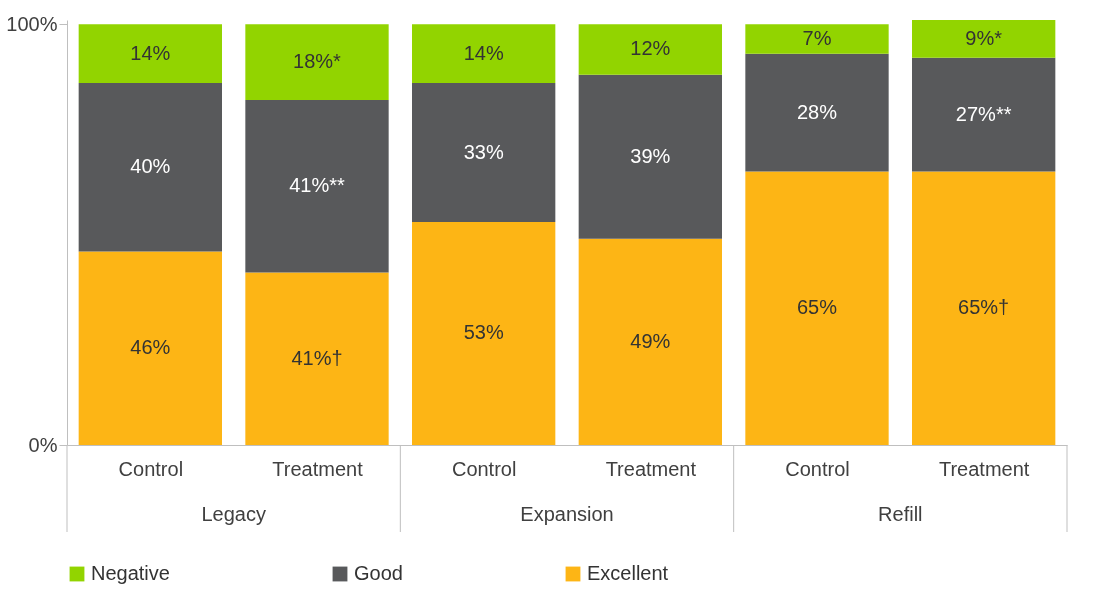 The width and height of the screenshot is (1106, 606). Describe the element at coordinates (628, 573) in the screenshot. I see `legend-label: Excellent` at that location.